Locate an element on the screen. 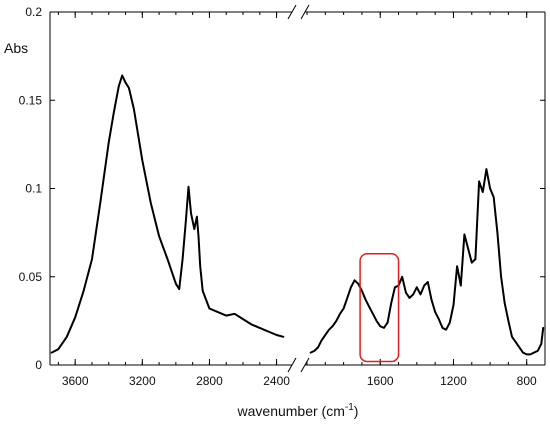  y-tick-label: 0 is located at coordinates (38, 365).